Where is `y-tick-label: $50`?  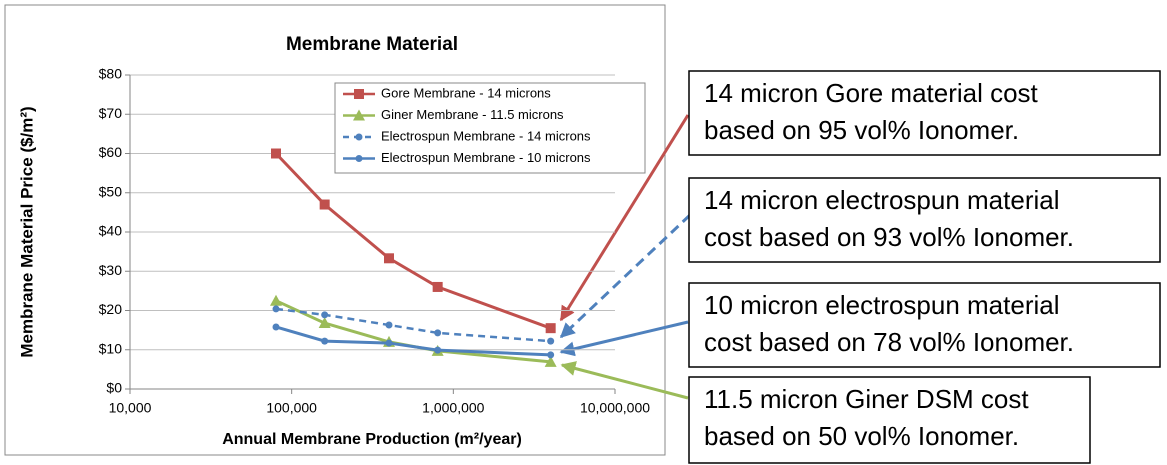 y-tick-label: $50 is located at coordinates (111, 191).